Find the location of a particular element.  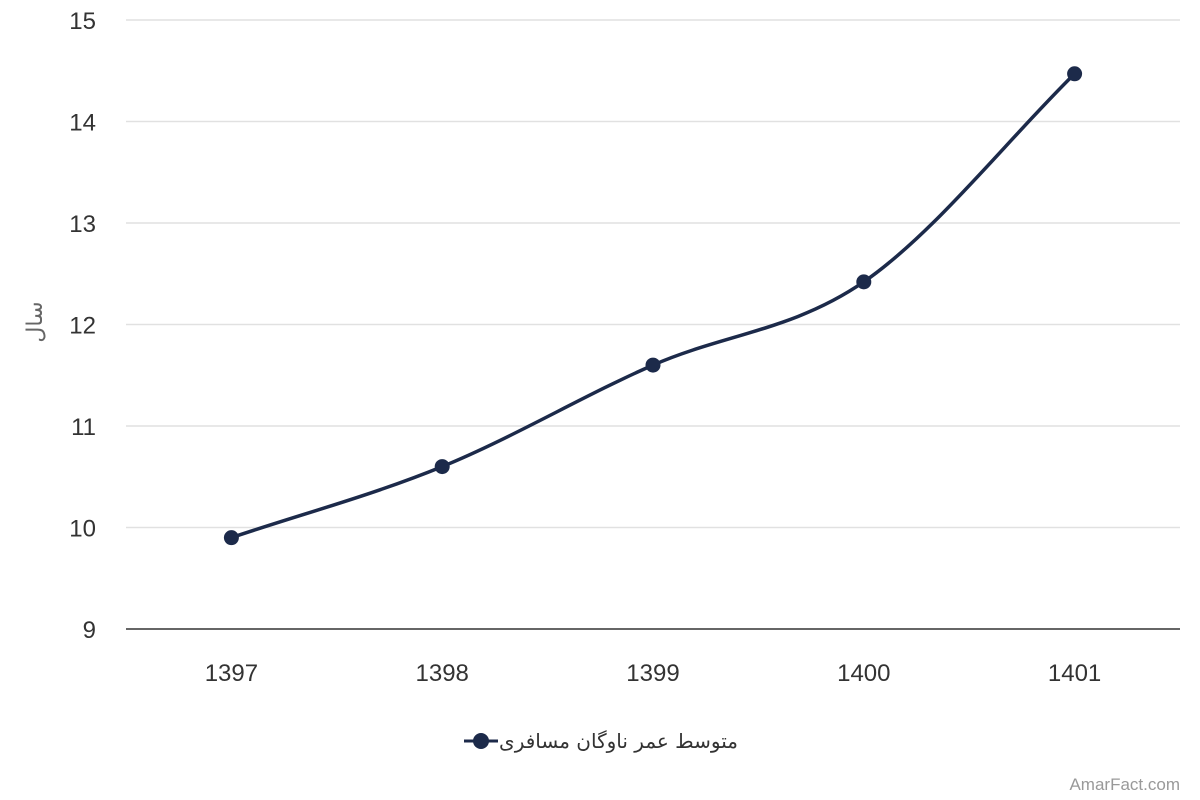

legend-label: متوسط عمر ناوگان مسافری is located at coordinates (618, 741).